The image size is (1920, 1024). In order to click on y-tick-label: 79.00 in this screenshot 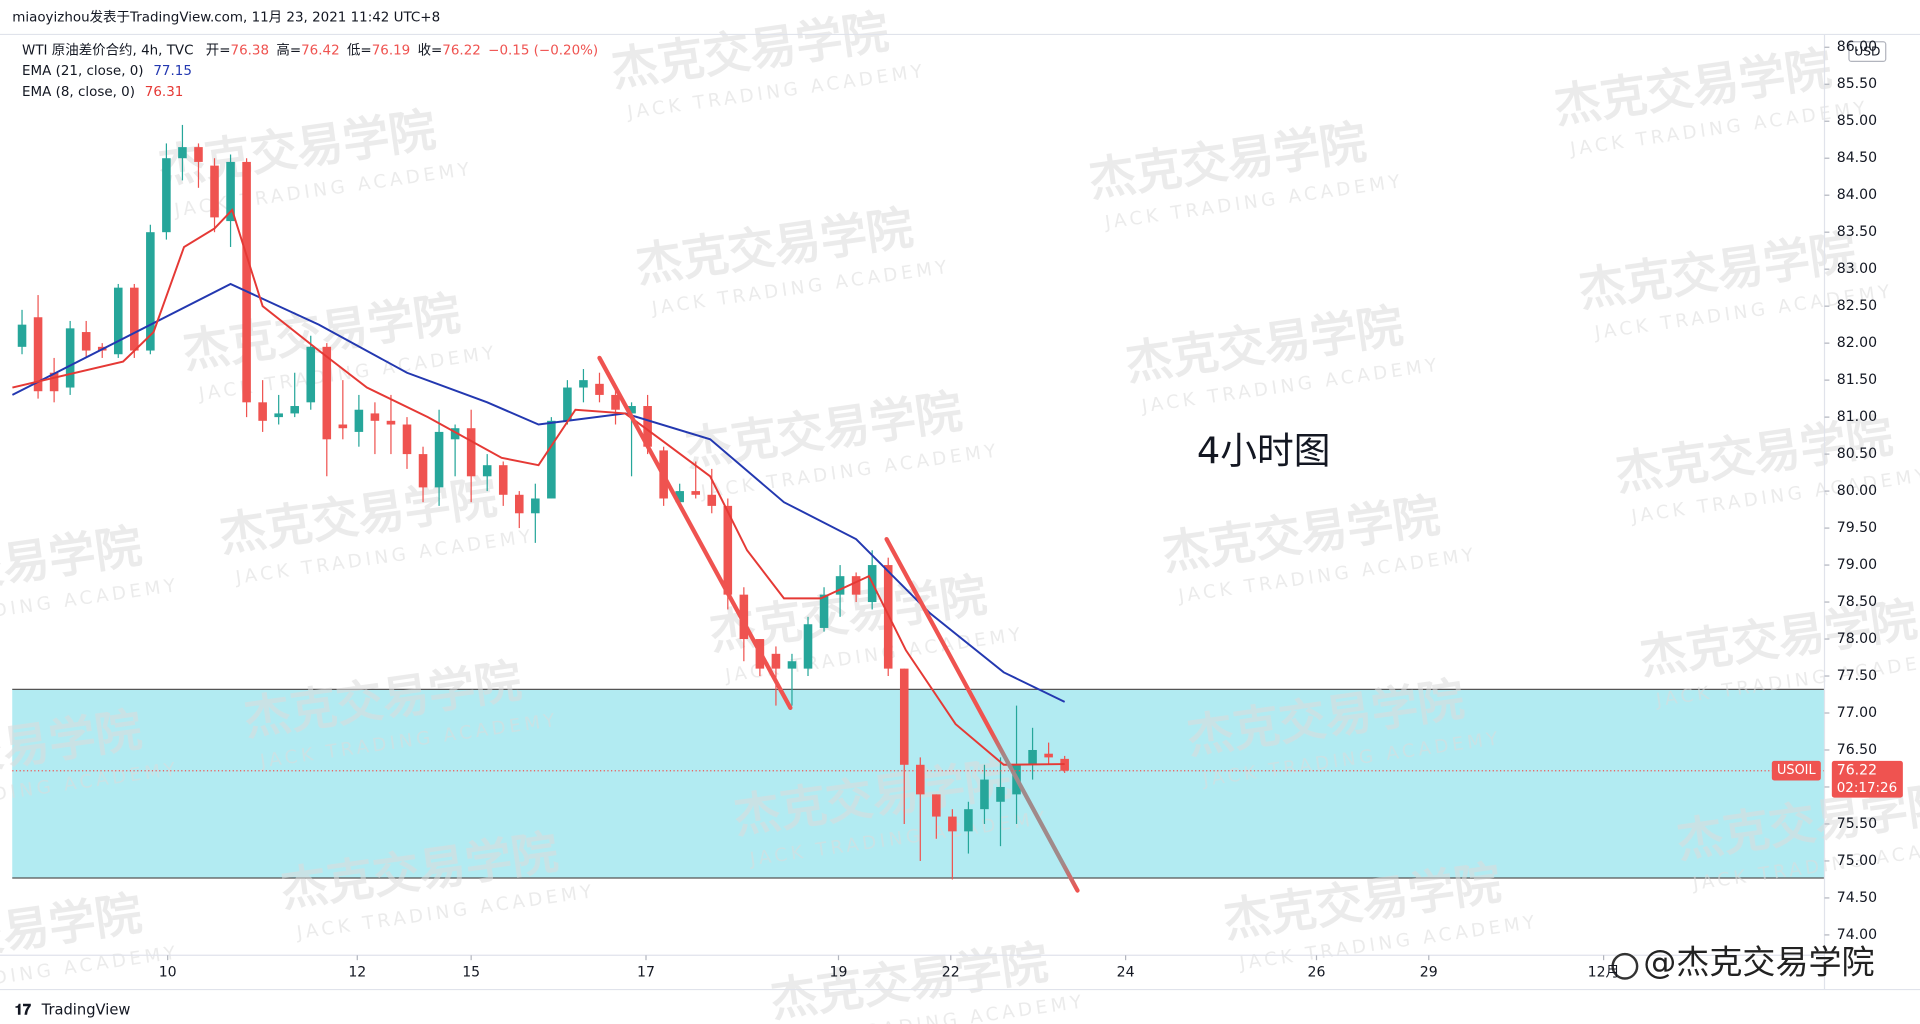, I will do `click(1857, 565)`.